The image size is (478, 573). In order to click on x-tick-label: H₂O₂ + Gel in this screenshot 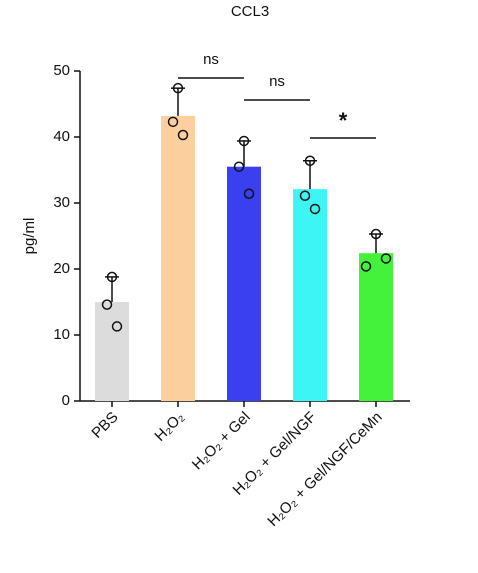, I will do `click(221, 441)`.